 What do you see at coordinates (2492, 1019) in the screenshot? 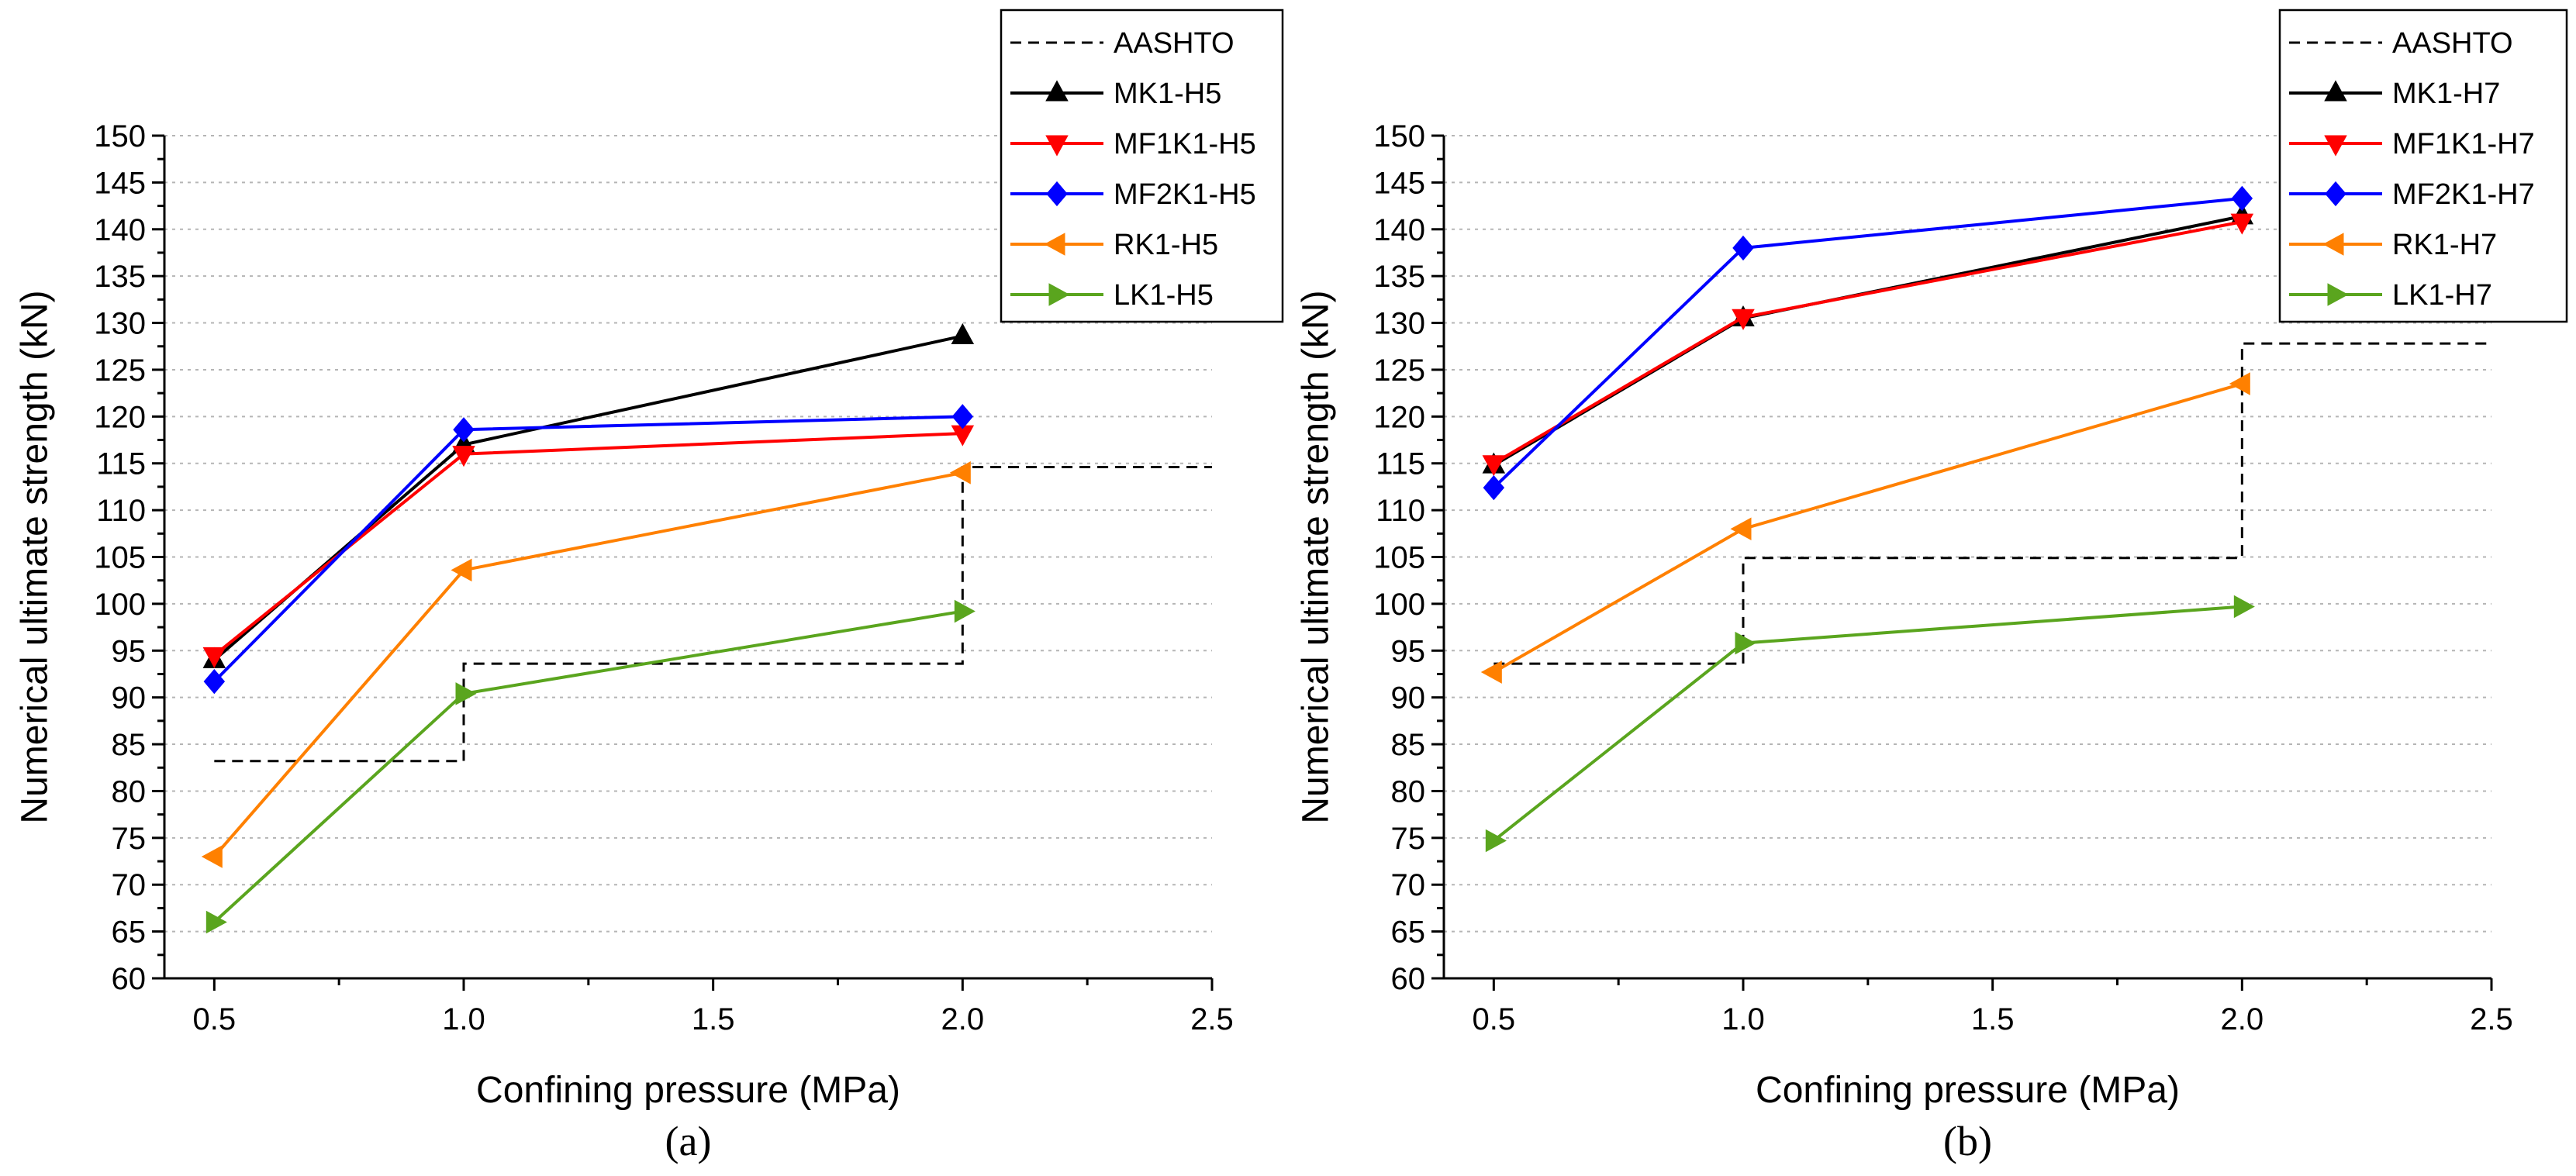
I see `panel-b-x-tick-label: 2.5` at bounding box center [2492, 1019].